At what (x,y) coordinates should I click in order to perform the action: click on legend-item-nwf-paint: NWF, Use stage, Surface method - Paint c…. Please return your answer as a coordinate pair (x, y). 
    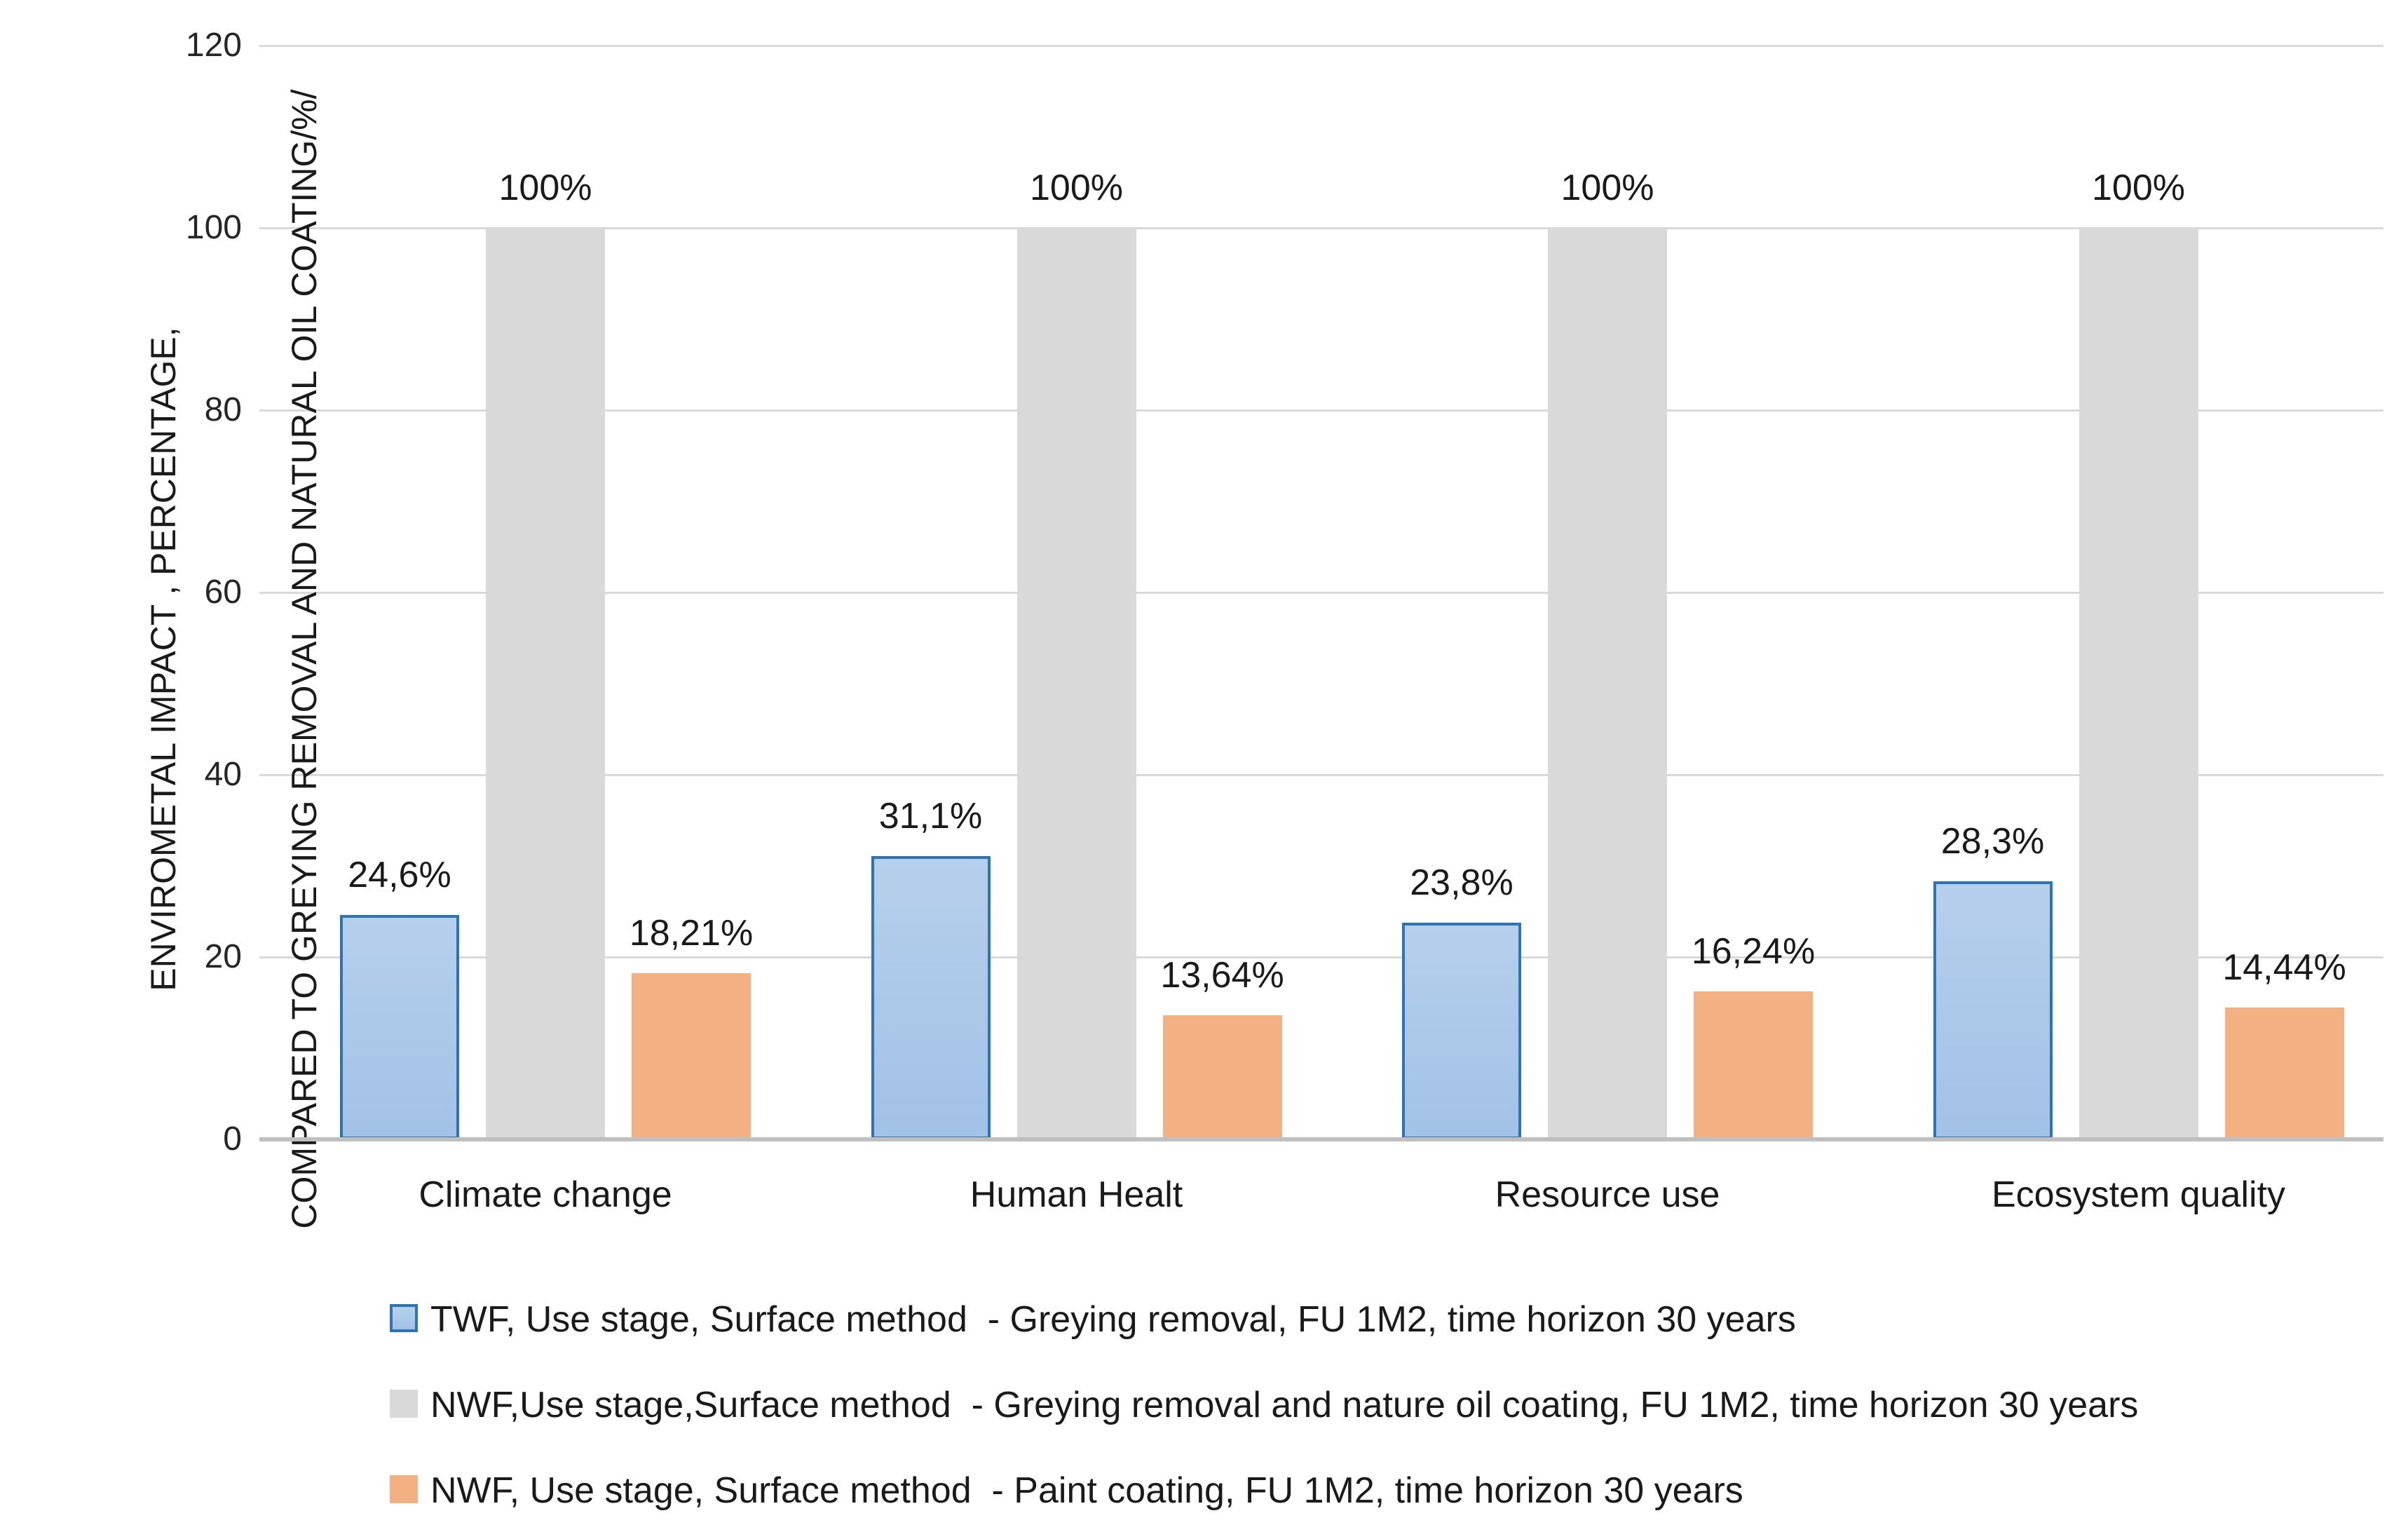
    Looking at the image, I should click on (1264, 1491).